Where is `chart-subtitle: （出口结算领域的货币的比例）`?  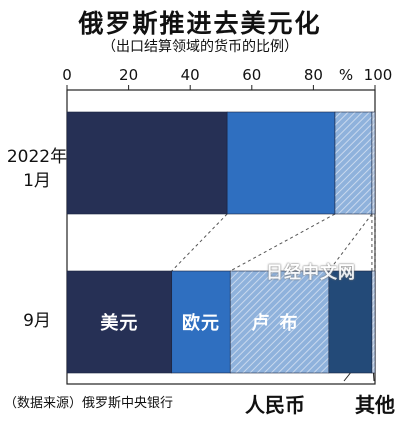 chart-subtitle: （出口结算领域的货币的比例） is located at coordinates (200, 47).